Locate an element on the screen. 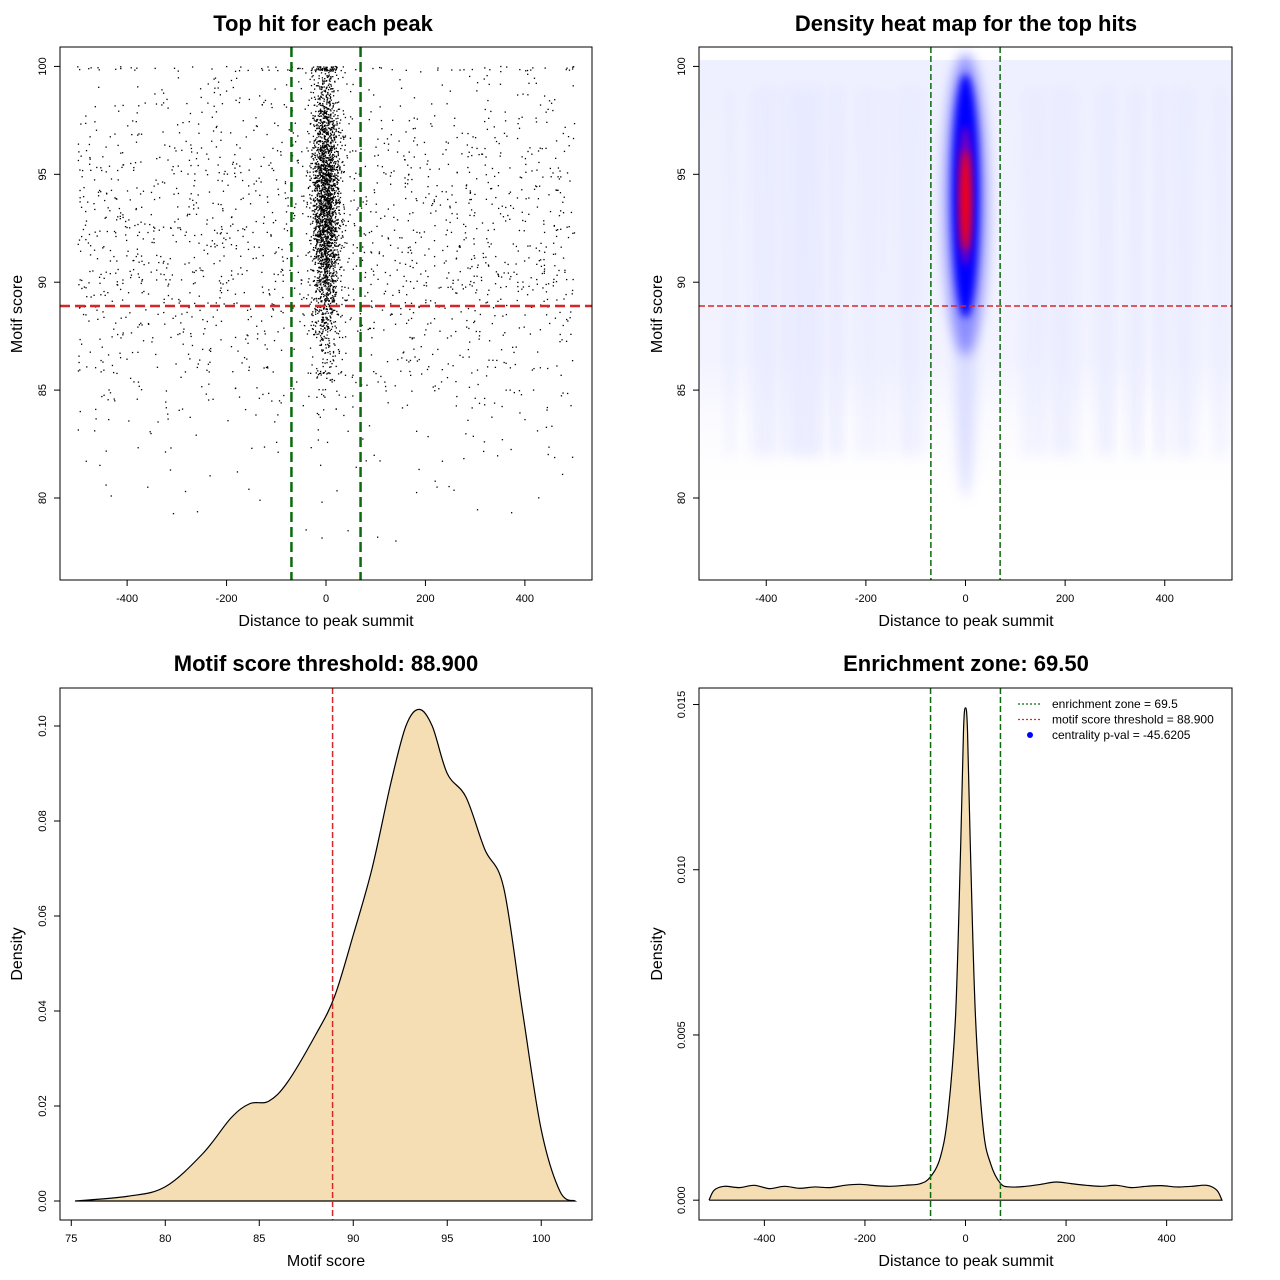 This screenshot has height=1280, width=1280. distance-density-ylabel: Density is located at coordinates (657, 953).